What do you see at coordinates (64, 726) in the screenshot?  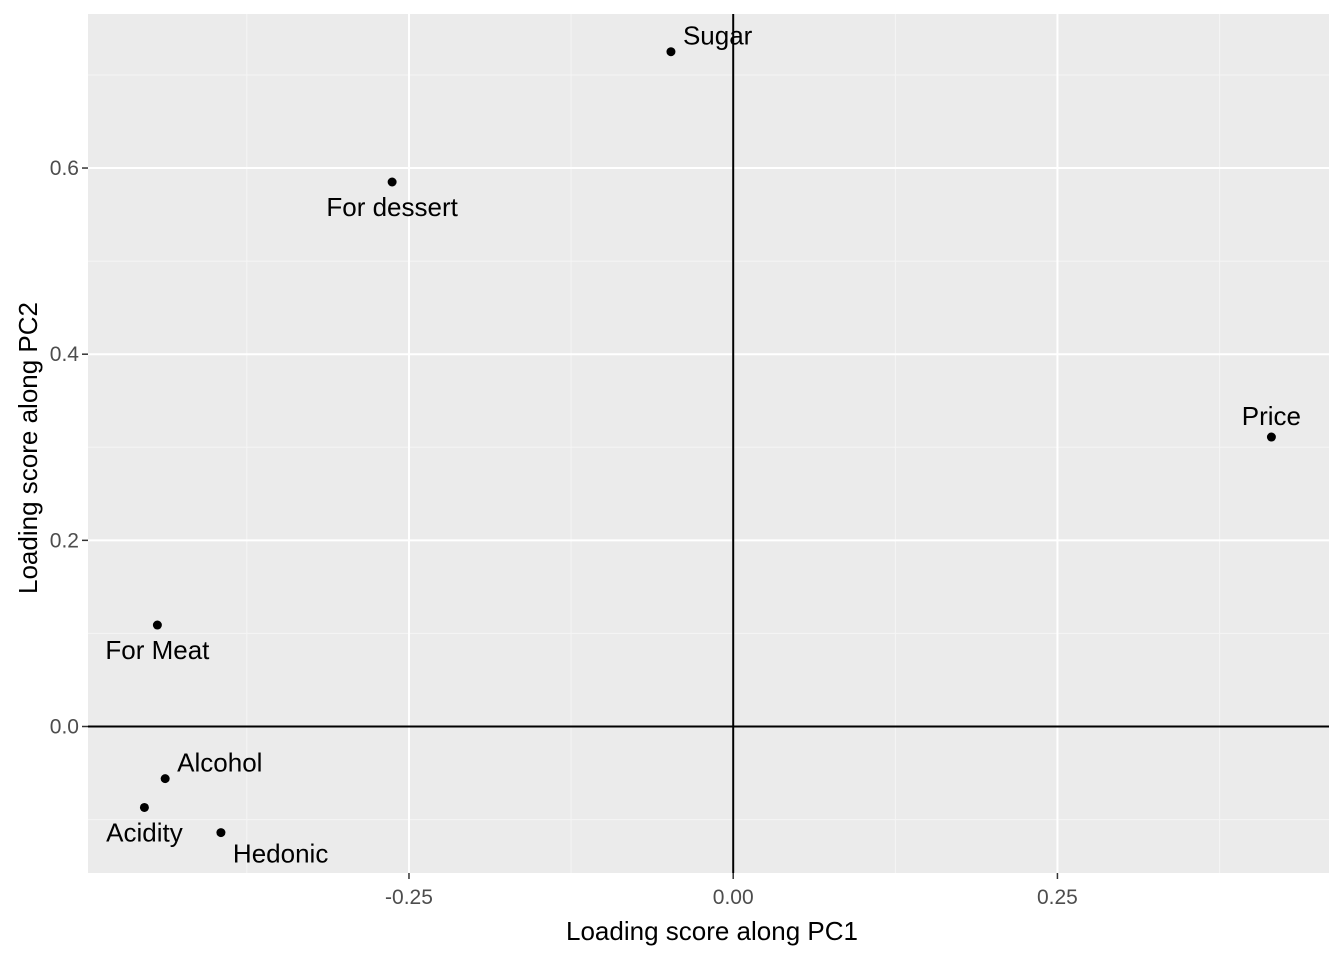 I see `y-tick-label: 0.0` at bounding box center [64, 726].